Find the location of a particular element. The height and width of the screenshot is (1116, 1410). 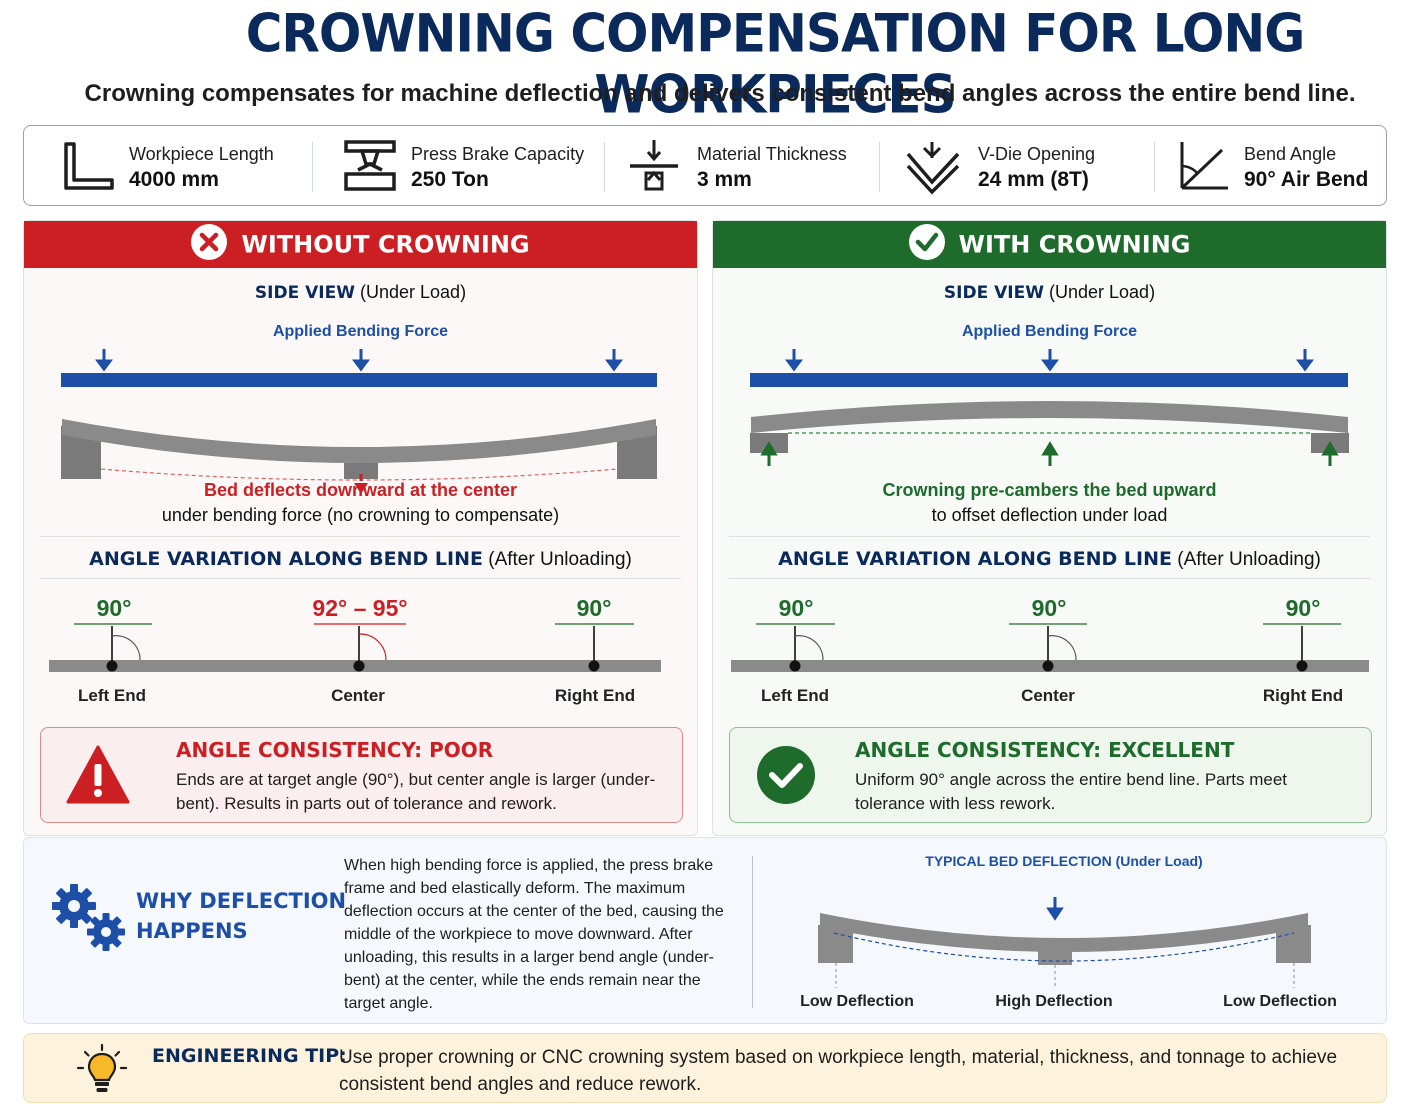

crowning-caption: to offset deflection under load is located at coordinates (1049, 515).